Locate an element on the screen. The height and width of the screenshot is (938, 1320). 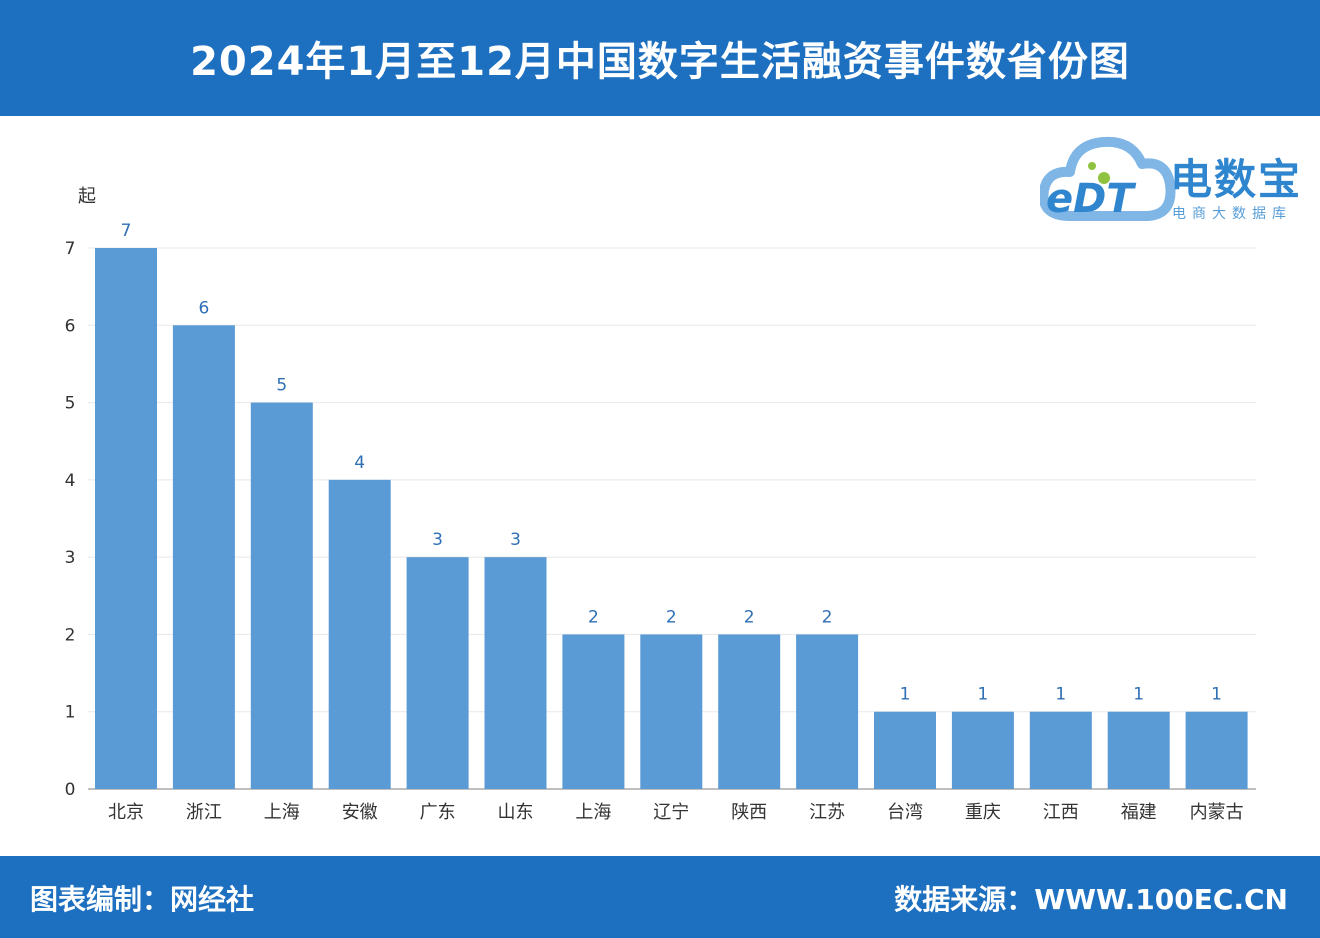
x-tick-label: 辽宁 is located at coordinates (671, 812).